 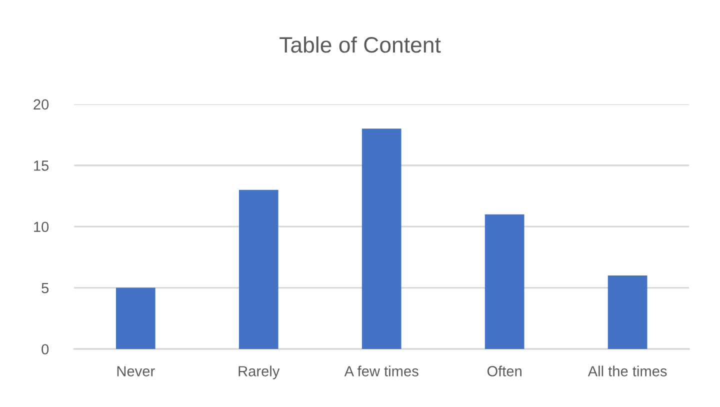 What do you see at coordinates (360, 44) in the screenshot?
I see `chart-title: Table of Content` at bounding box center [360, 44].